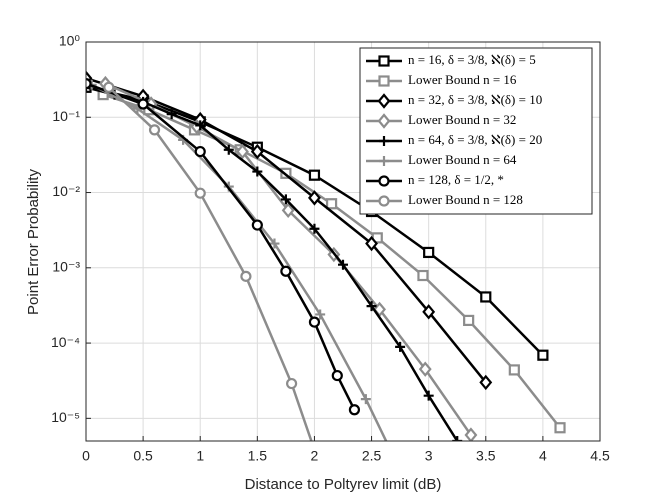 The height and width of the screenshot is (498, 664). What do you see at coordinates (65, 342) in the screenshot?
I see `y-tick-label: 10⁻⁴` at bounding box center [65, 342].